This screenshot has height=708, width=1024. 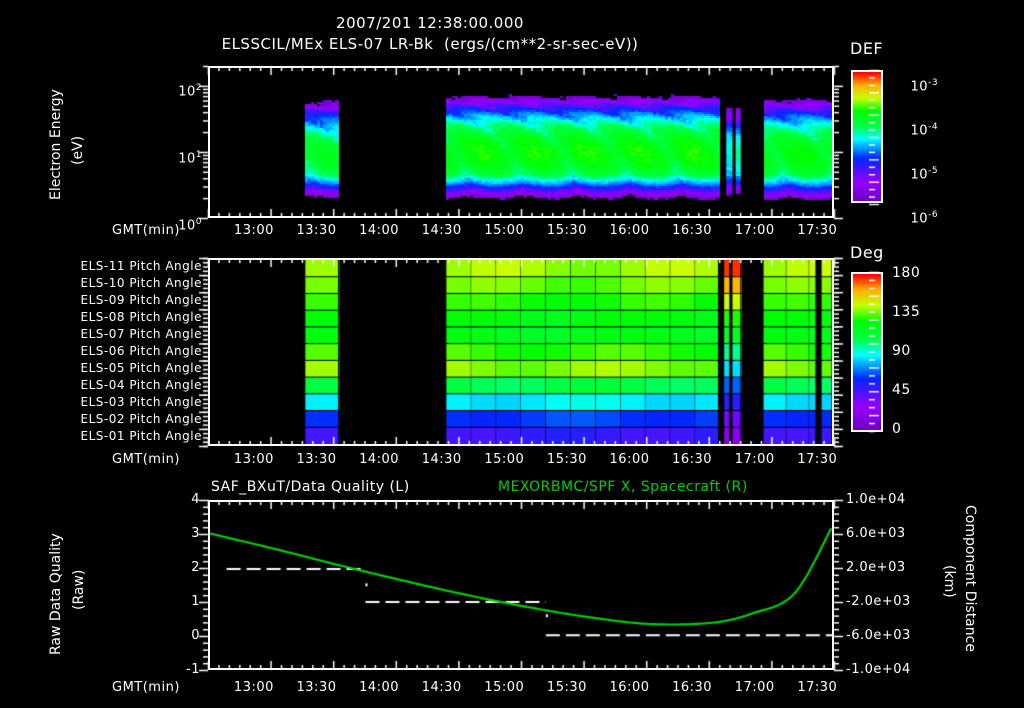 What do you see at coordinates (876, 499) in the screenshot?
I see `ytick-label-right: 1.0e+04` at bounding box center [876, 499].